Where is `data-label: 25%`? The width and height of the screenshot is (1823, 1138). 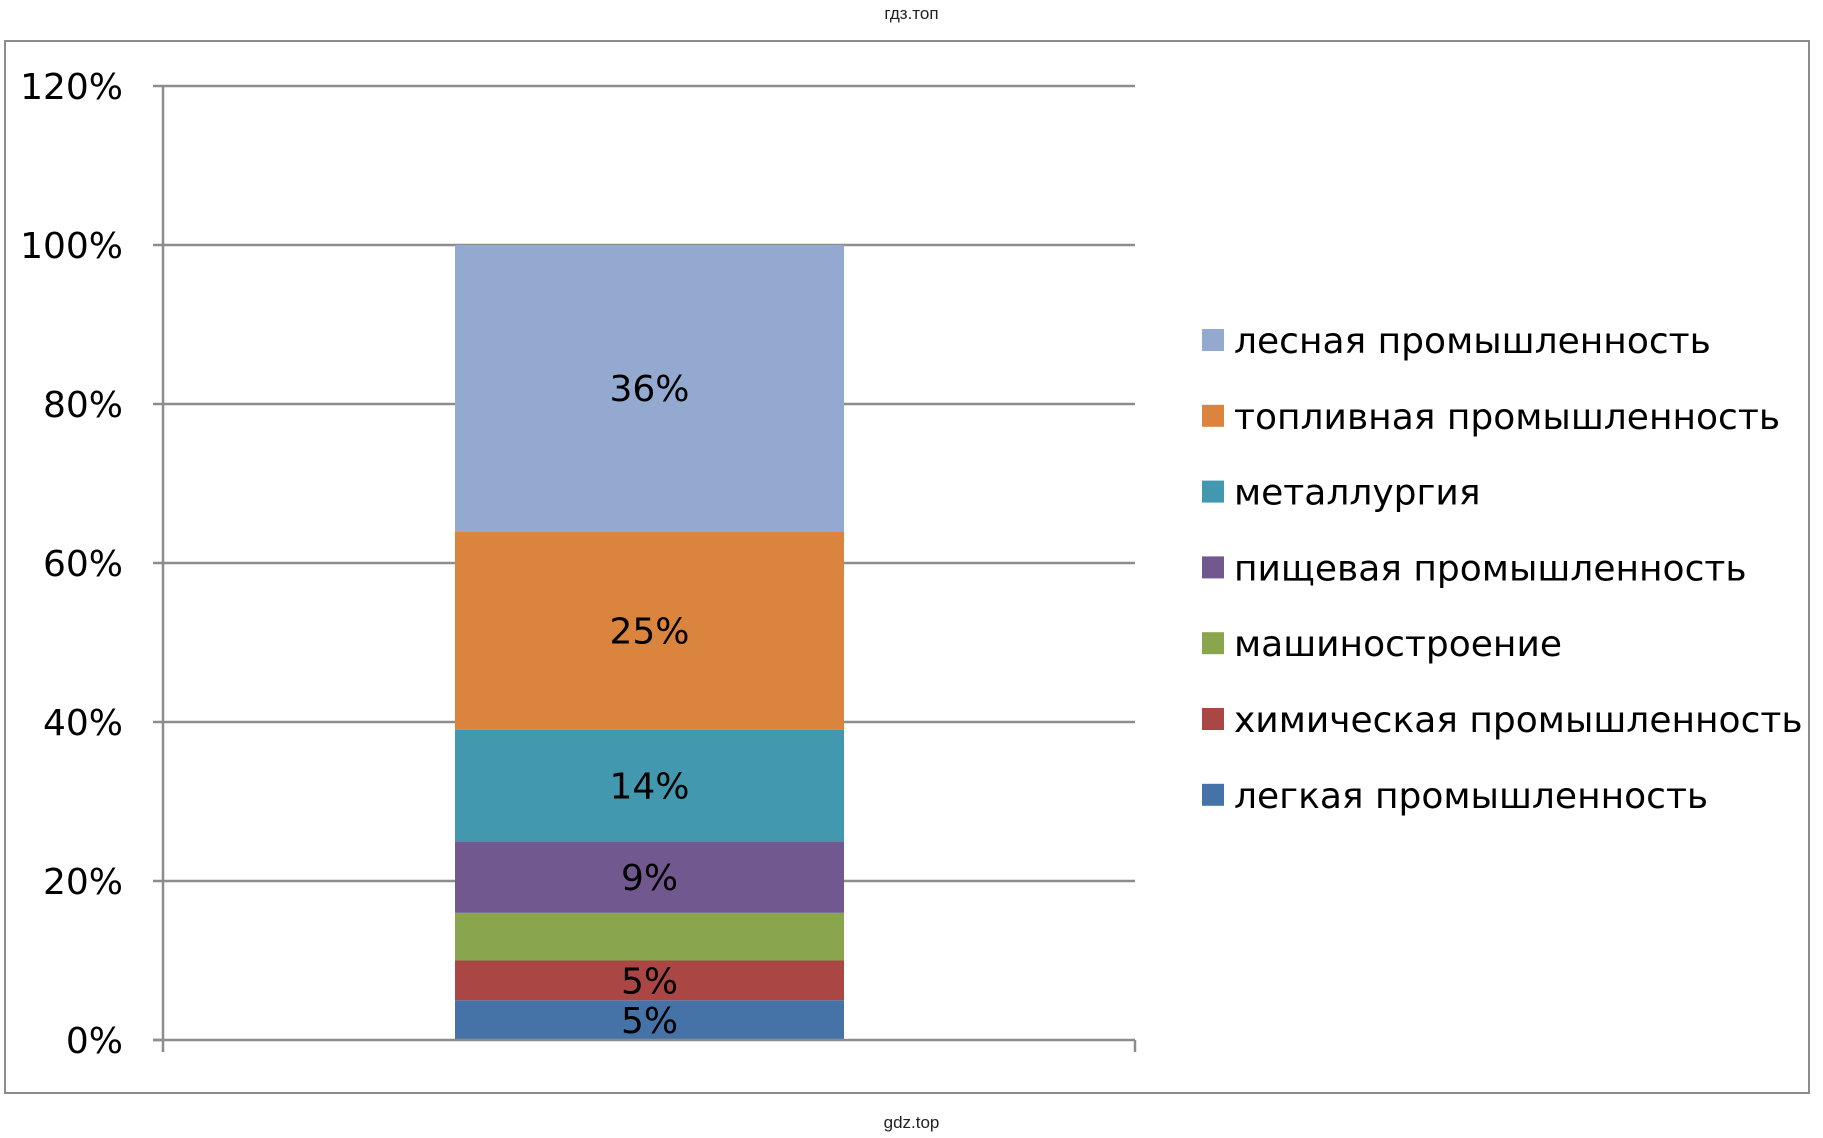
data-label: 25% is located at coordinates (649, 632).